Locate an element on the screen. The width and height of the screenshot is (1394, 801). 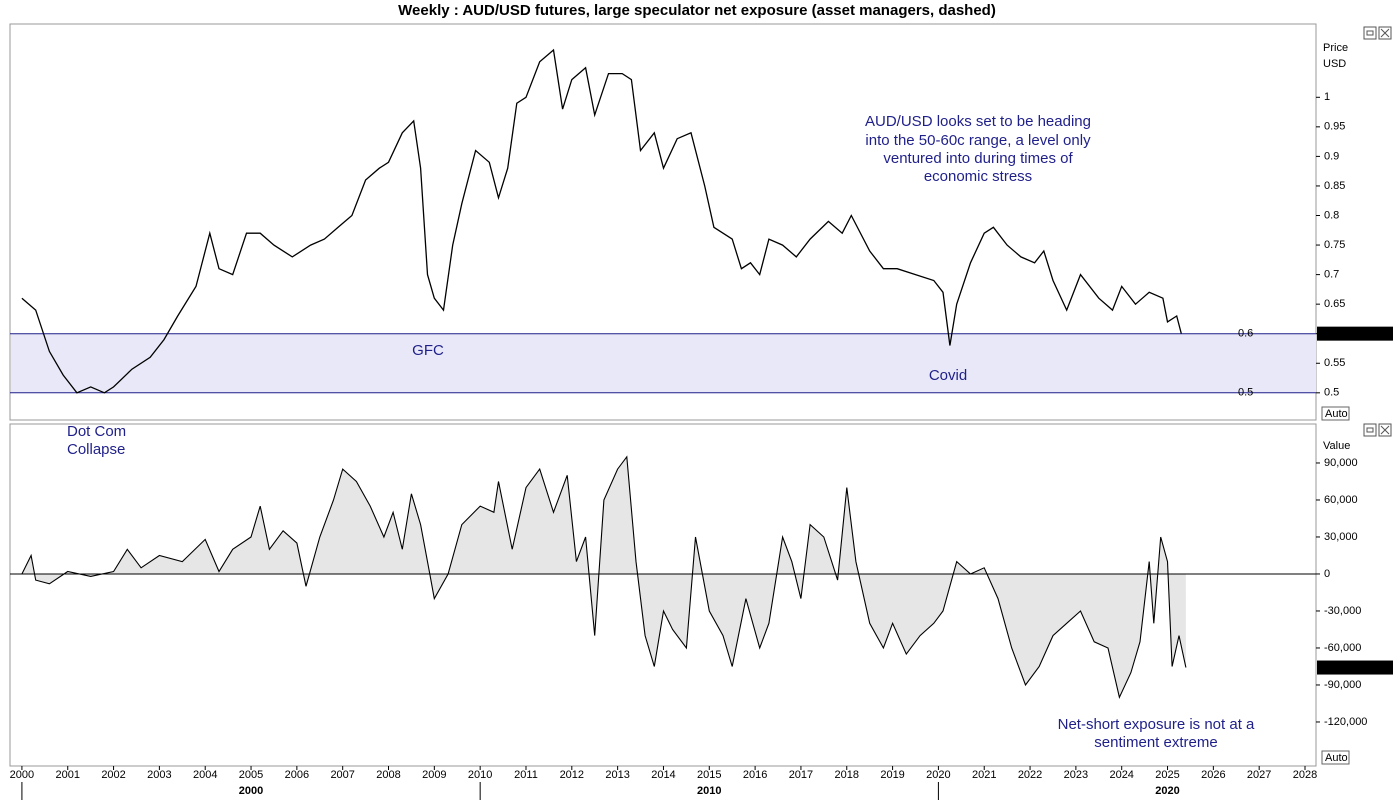
x-tick-label: 2025 is located at coordinates (1167, 775).